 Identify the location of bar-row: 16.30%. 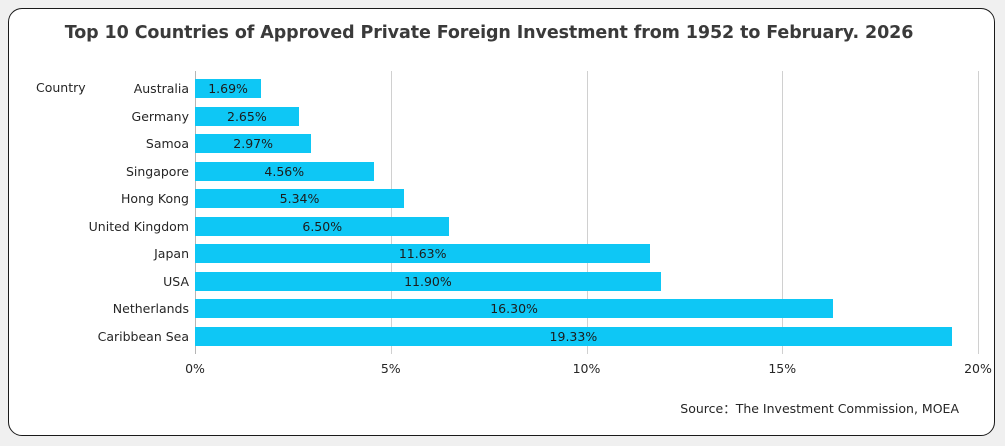
(586, 308).